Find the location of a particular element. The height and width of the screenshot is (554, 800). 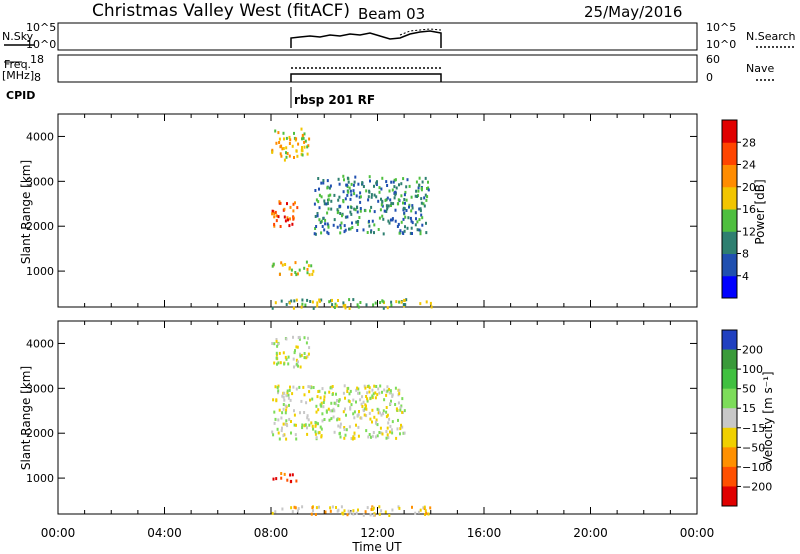

nave-tick-bottom: 0 is located at coordinates (709, 77).